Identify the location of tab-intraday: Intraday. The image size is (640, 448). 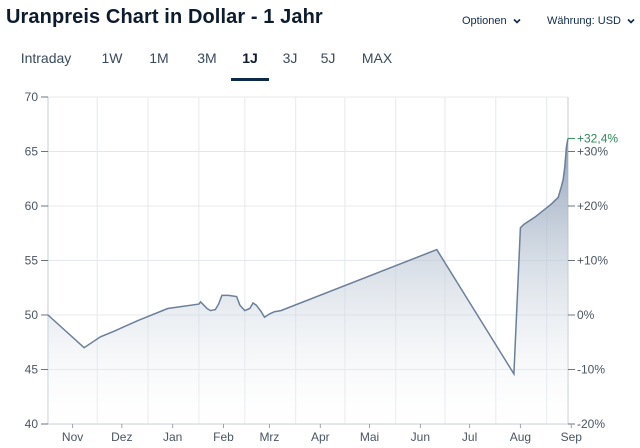
(46, 58).